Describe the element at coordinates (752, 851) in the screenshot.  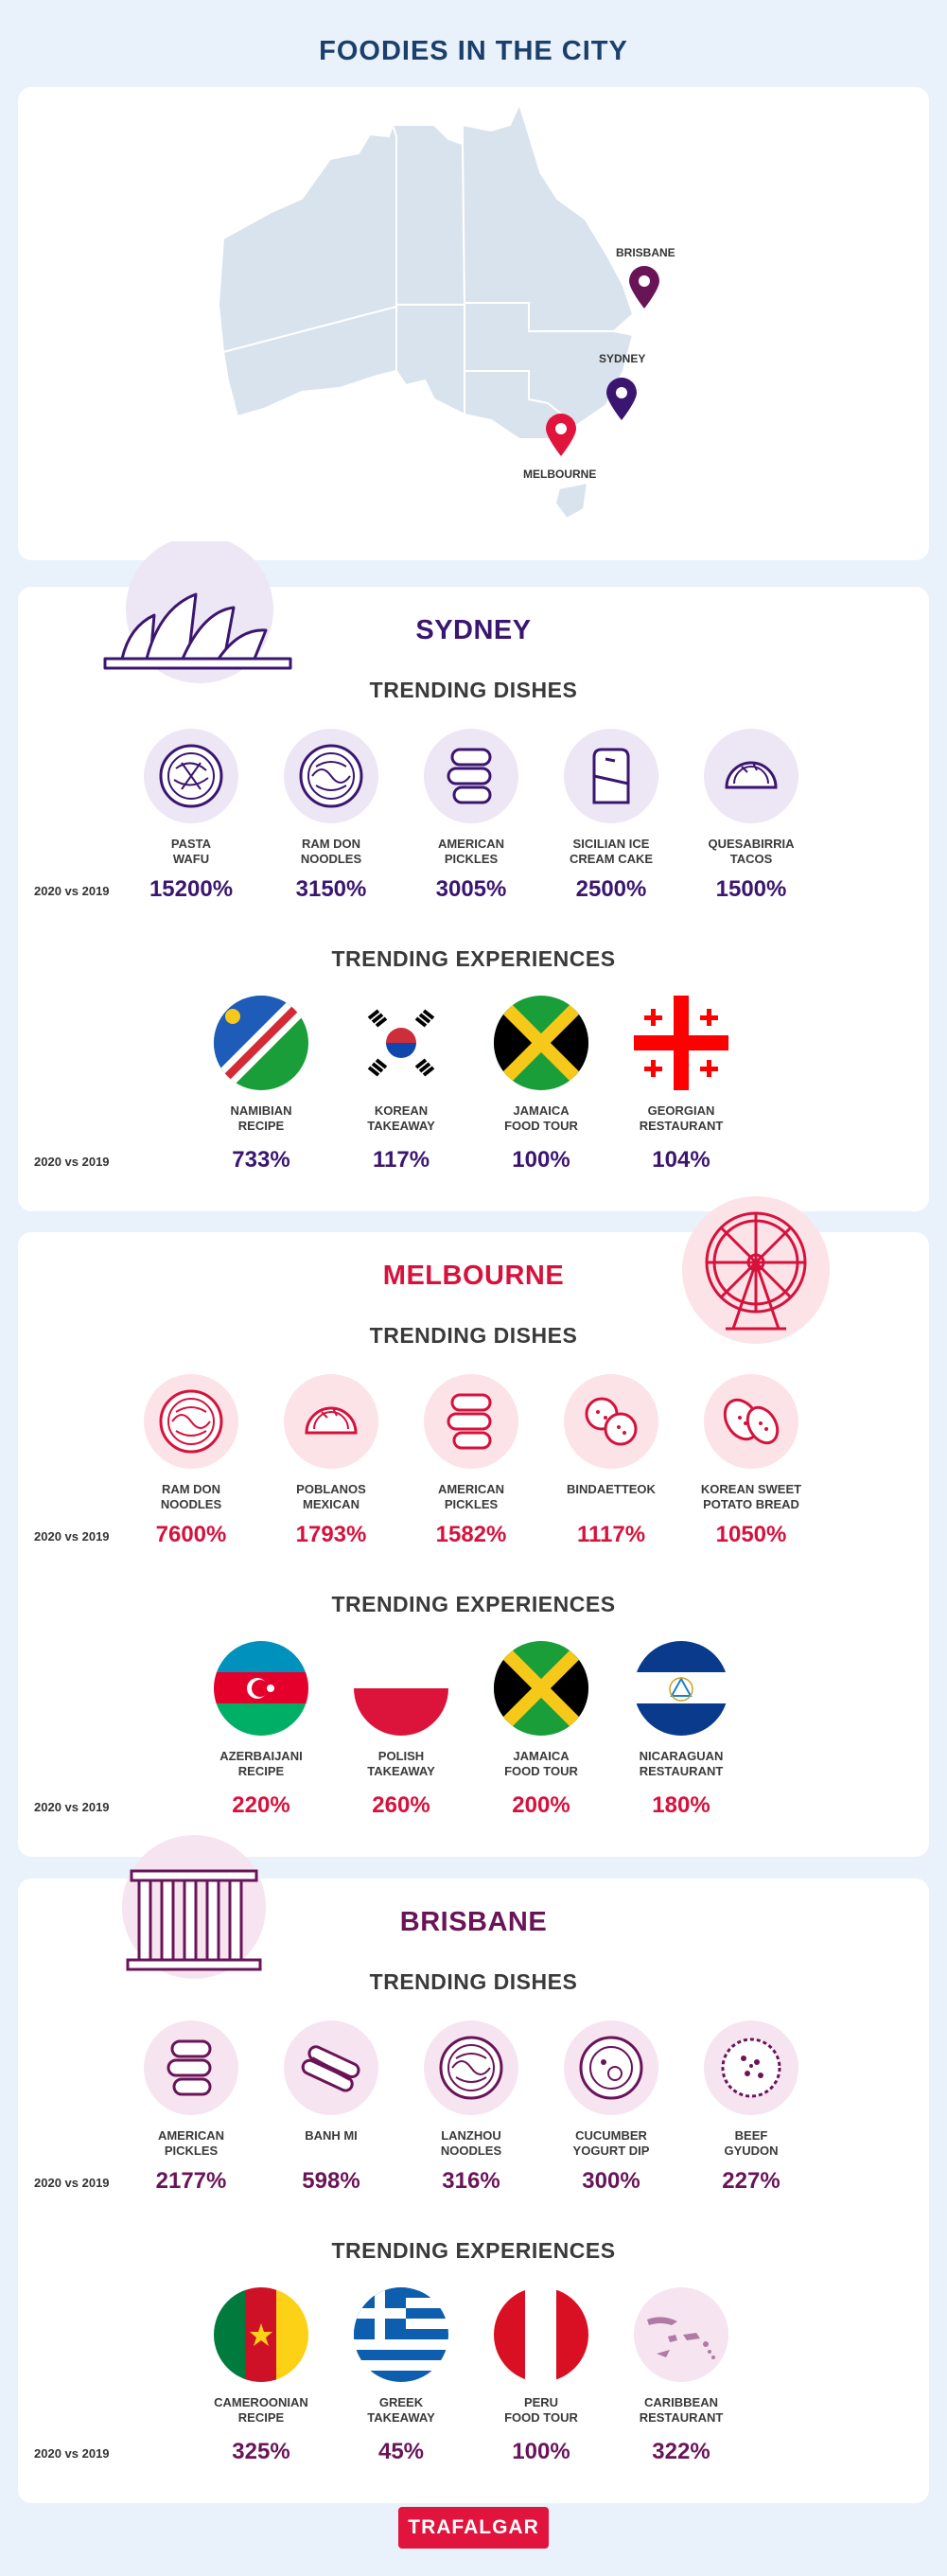
I see `dish-label: QUESABIRRIA TACOS` at that location.